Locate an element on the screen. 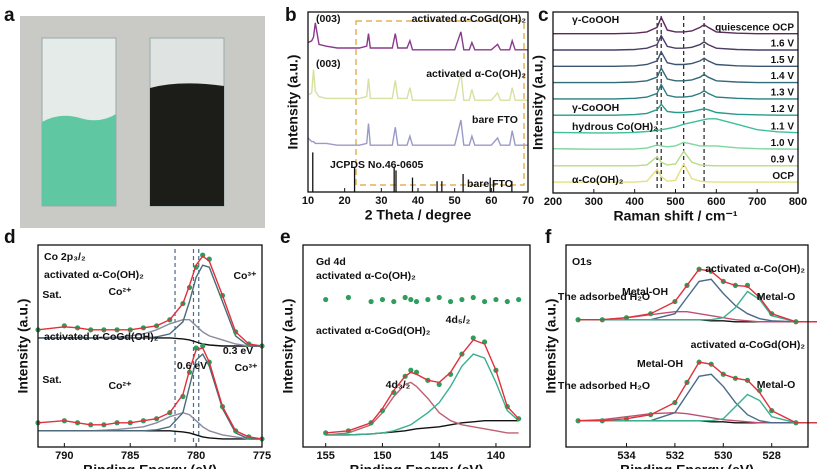  panel-label: e is located at coordinates (285, 237).